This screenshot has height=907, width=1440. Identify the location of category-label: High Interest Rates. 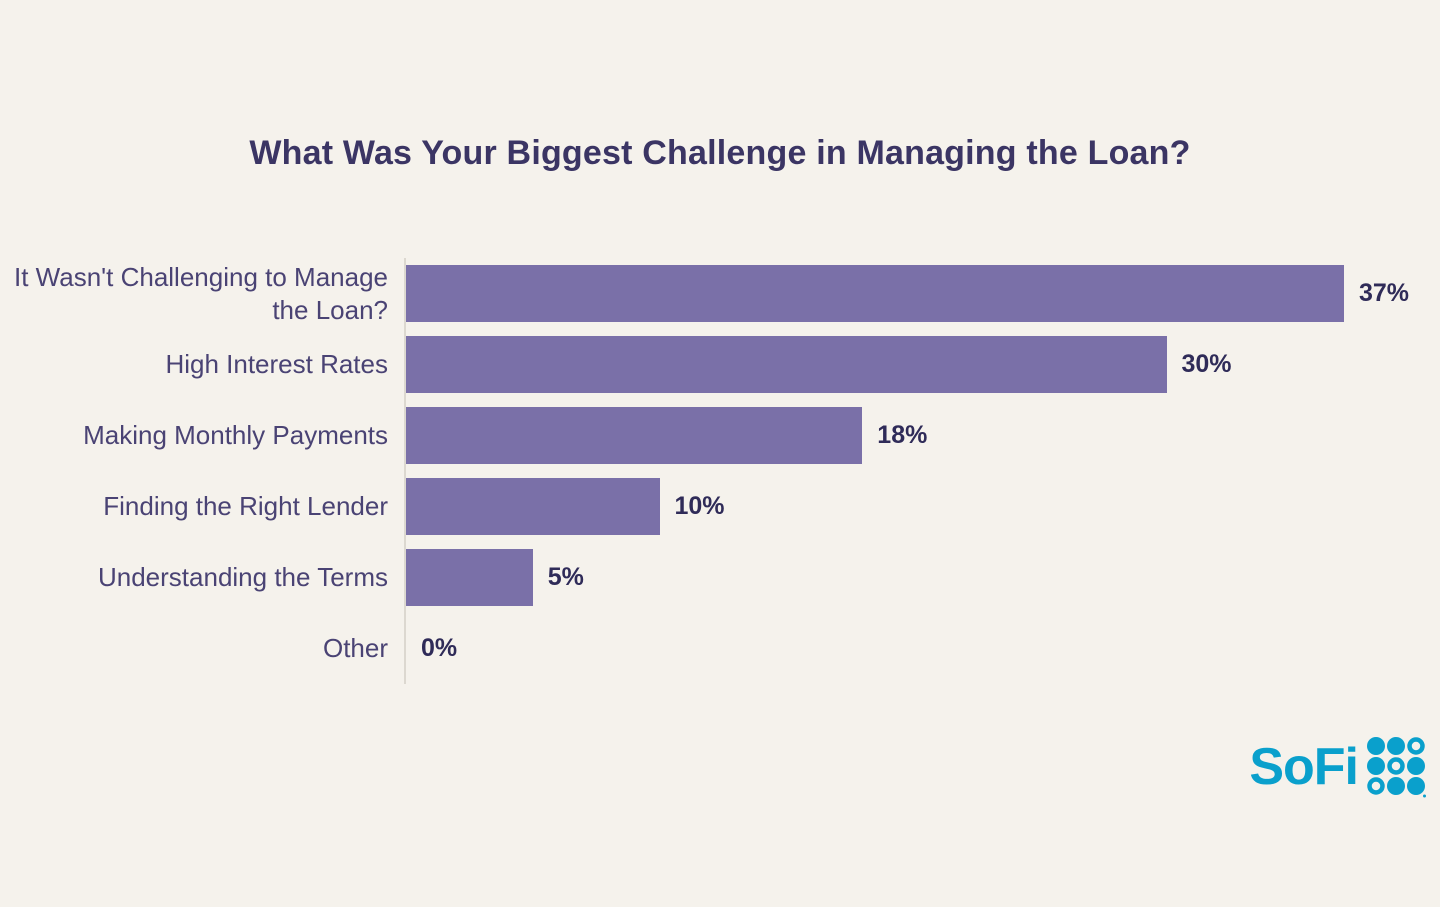
(276, 364).